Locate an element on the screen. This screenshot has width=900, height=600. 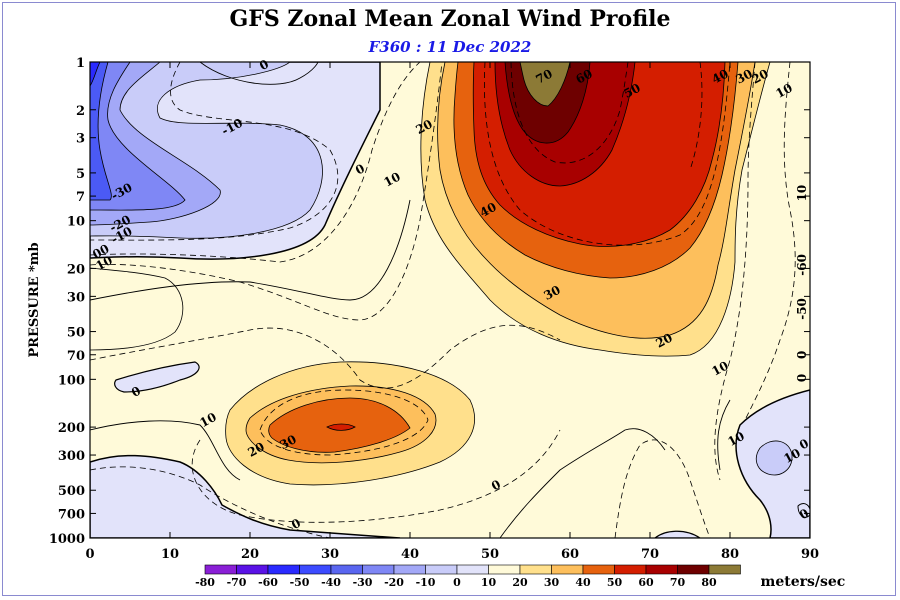
y-tick-label: 500 is located at coordinates (71, 491).